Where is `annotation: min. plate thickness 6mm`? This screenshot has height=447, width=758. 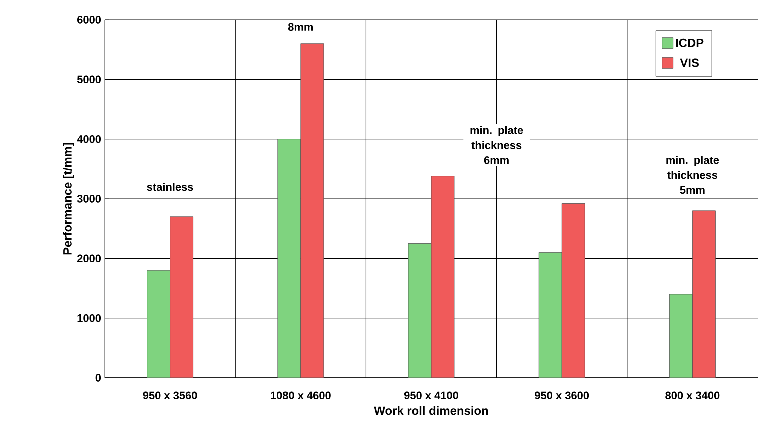 annotation: min. plate thickness 6mm is located at coordinates (497, 145).